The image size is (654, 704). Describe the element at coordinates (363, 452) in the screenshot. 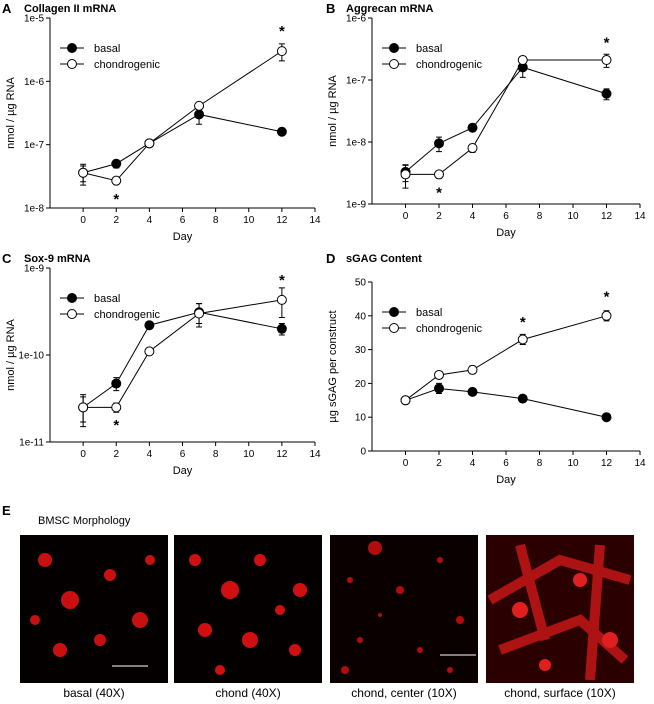

I see `y-tick-label: 0` at that location.